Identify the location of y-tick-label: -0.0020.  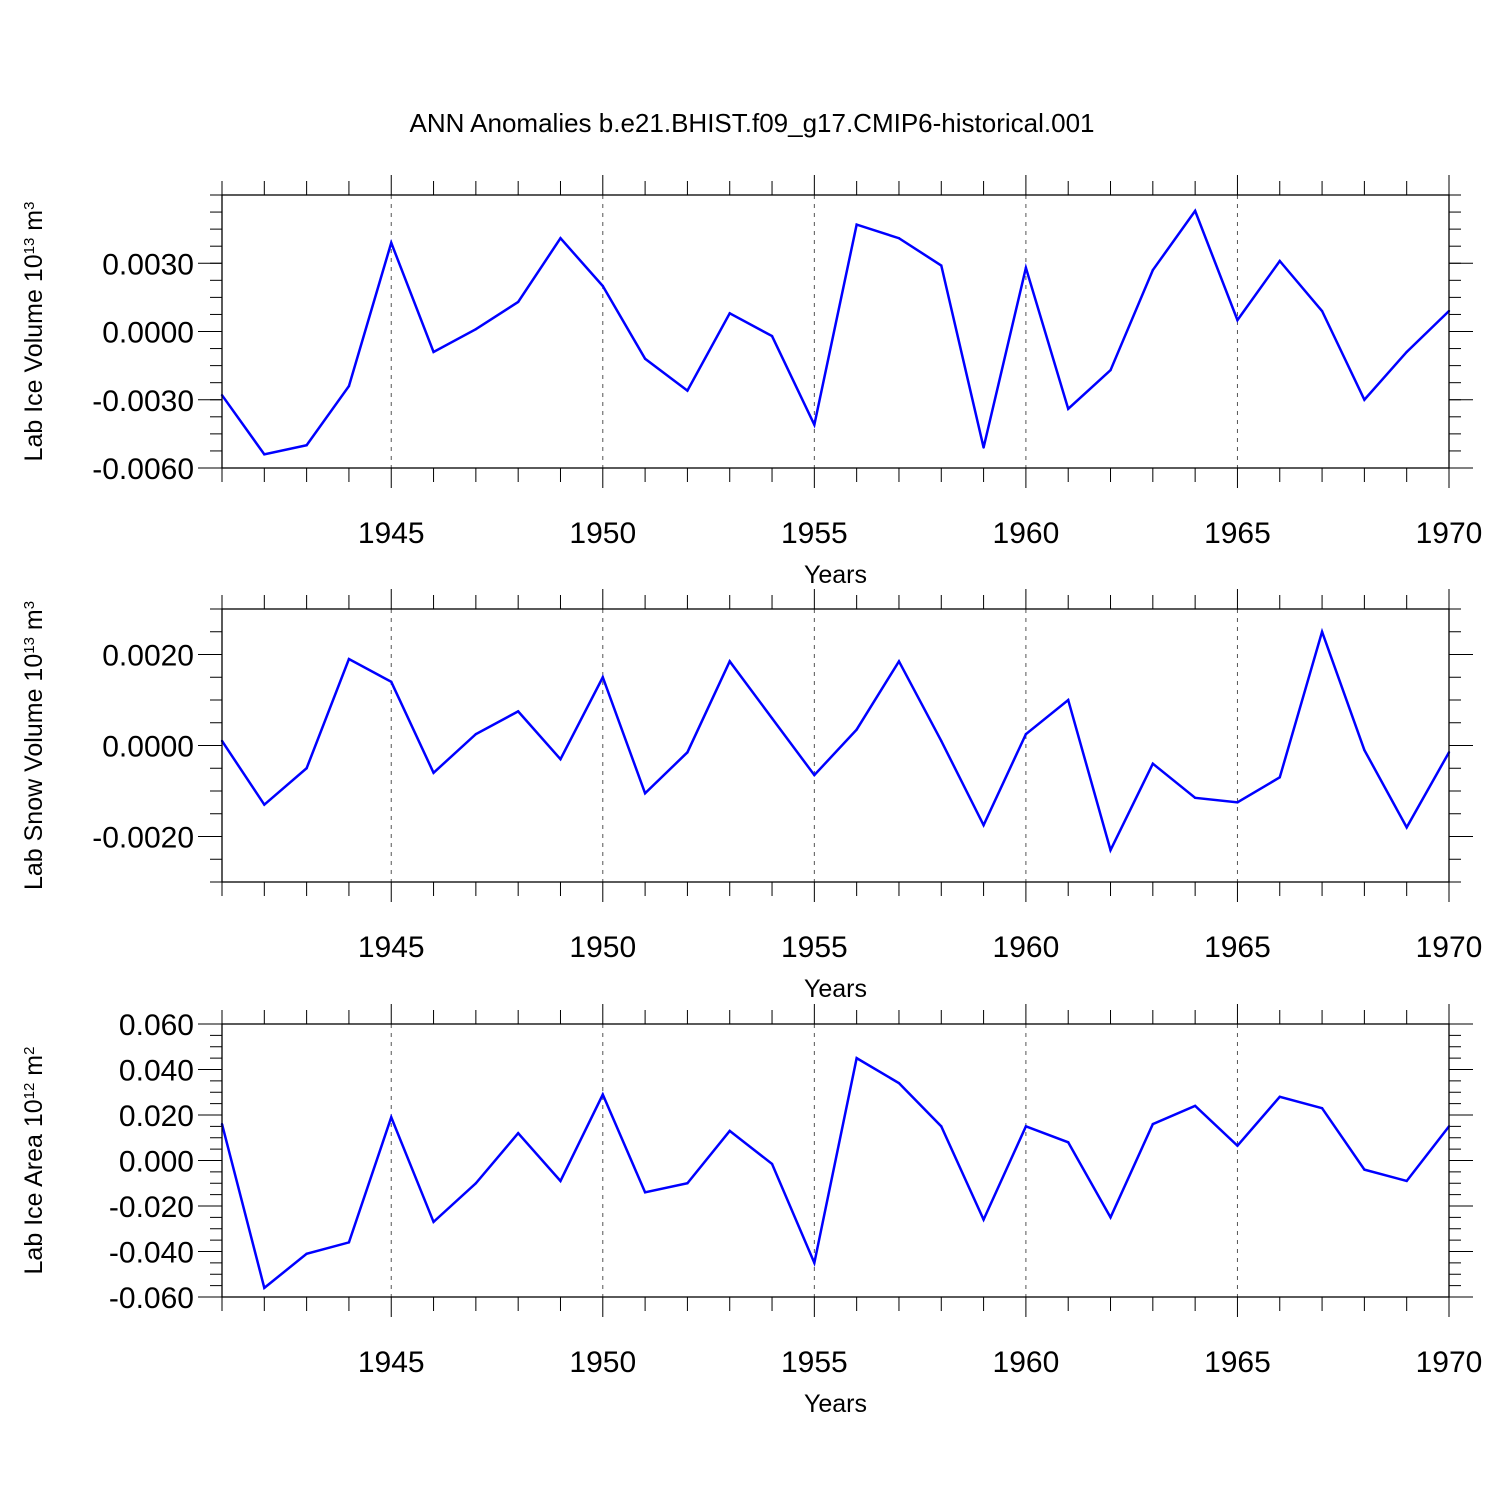
(143, 838).